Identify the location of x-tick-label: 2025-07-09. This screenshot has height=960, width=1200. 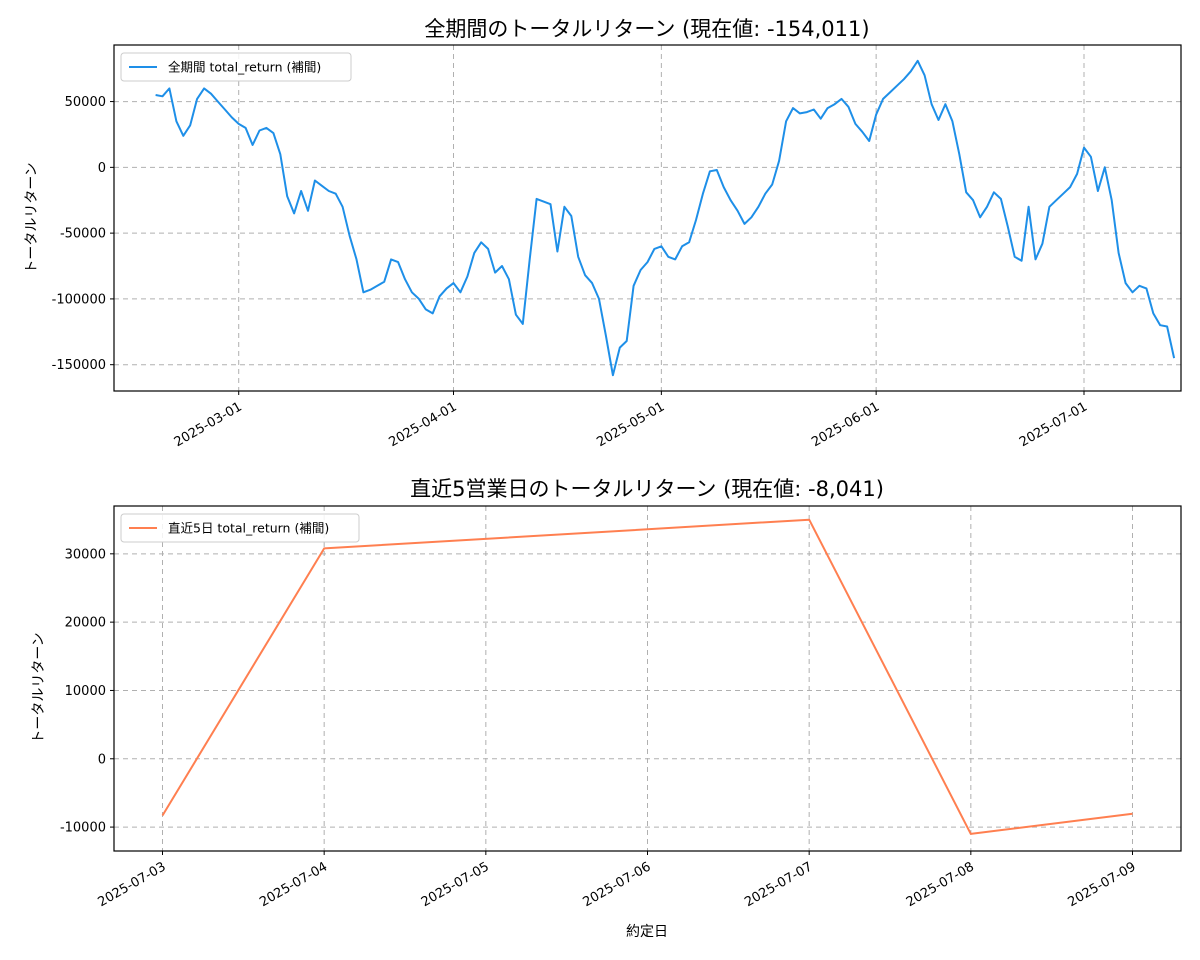
(1102, 884).